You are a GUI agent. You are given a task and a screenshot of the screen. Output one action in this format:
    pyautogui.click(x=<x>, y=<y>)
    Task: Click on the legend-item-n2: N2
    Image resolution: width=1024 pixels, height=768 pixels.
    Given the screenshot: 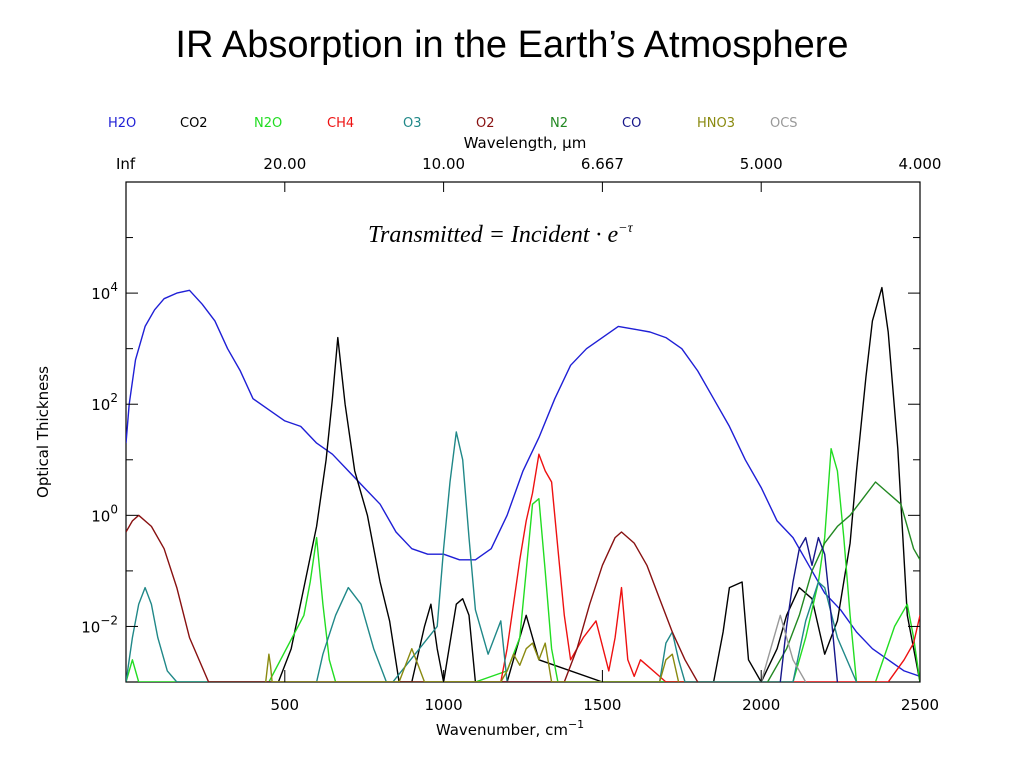 What is the action you would take?
    pyautogui.click(x=559, y=123)
    